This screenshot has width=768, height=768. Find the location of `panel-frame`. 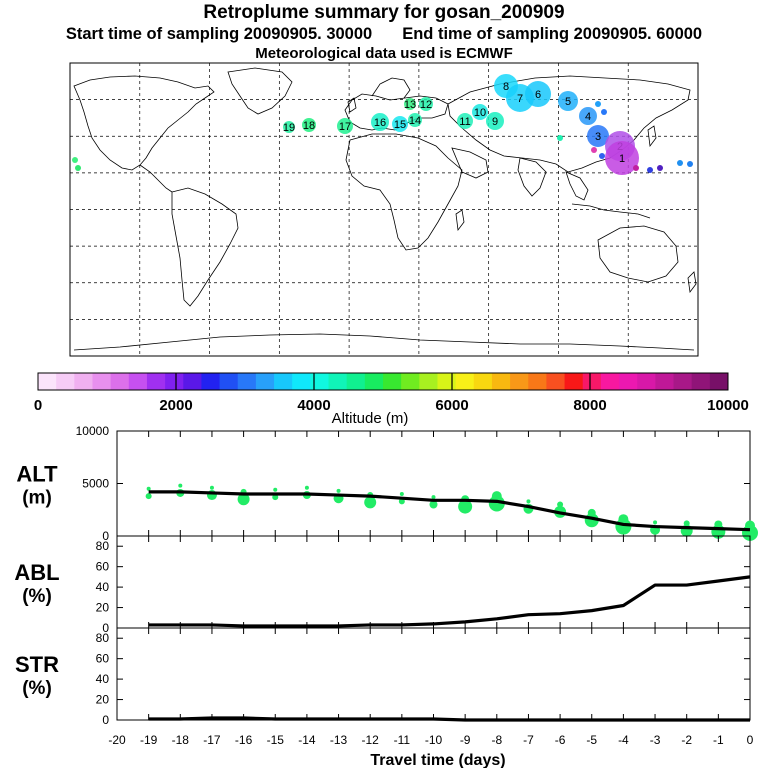

panel-frame is located at coordinates (433, 483).